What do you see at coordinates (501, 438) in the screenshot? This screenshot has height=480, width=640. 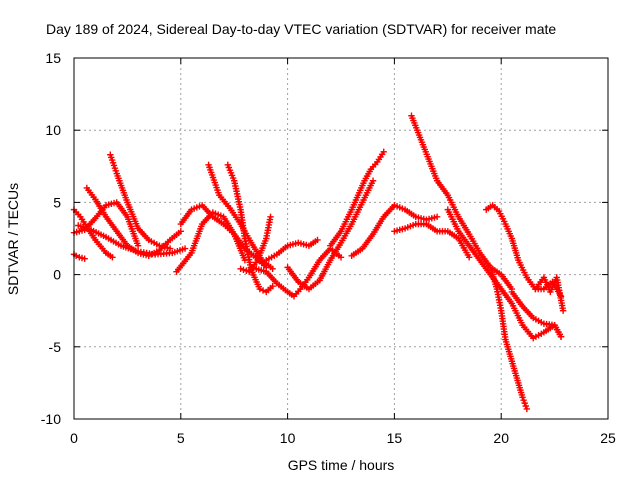 I see `x-tick-label: 20` at bounding box center [501, 438].